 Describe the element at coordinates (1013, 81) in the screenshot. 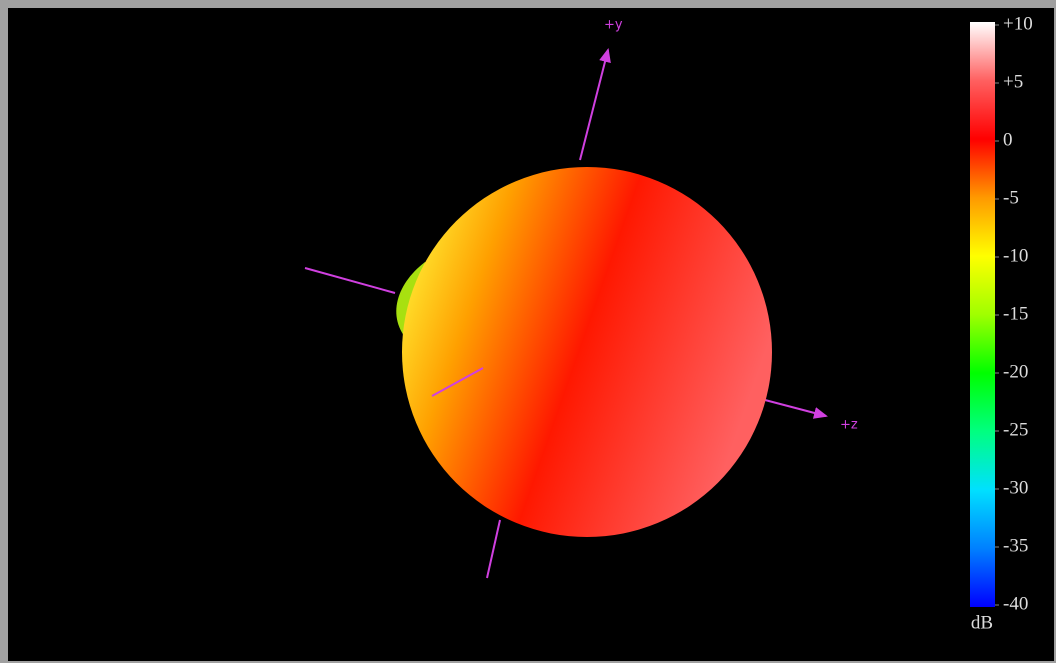

I see `colorbar-tick-label: +5` at that location.